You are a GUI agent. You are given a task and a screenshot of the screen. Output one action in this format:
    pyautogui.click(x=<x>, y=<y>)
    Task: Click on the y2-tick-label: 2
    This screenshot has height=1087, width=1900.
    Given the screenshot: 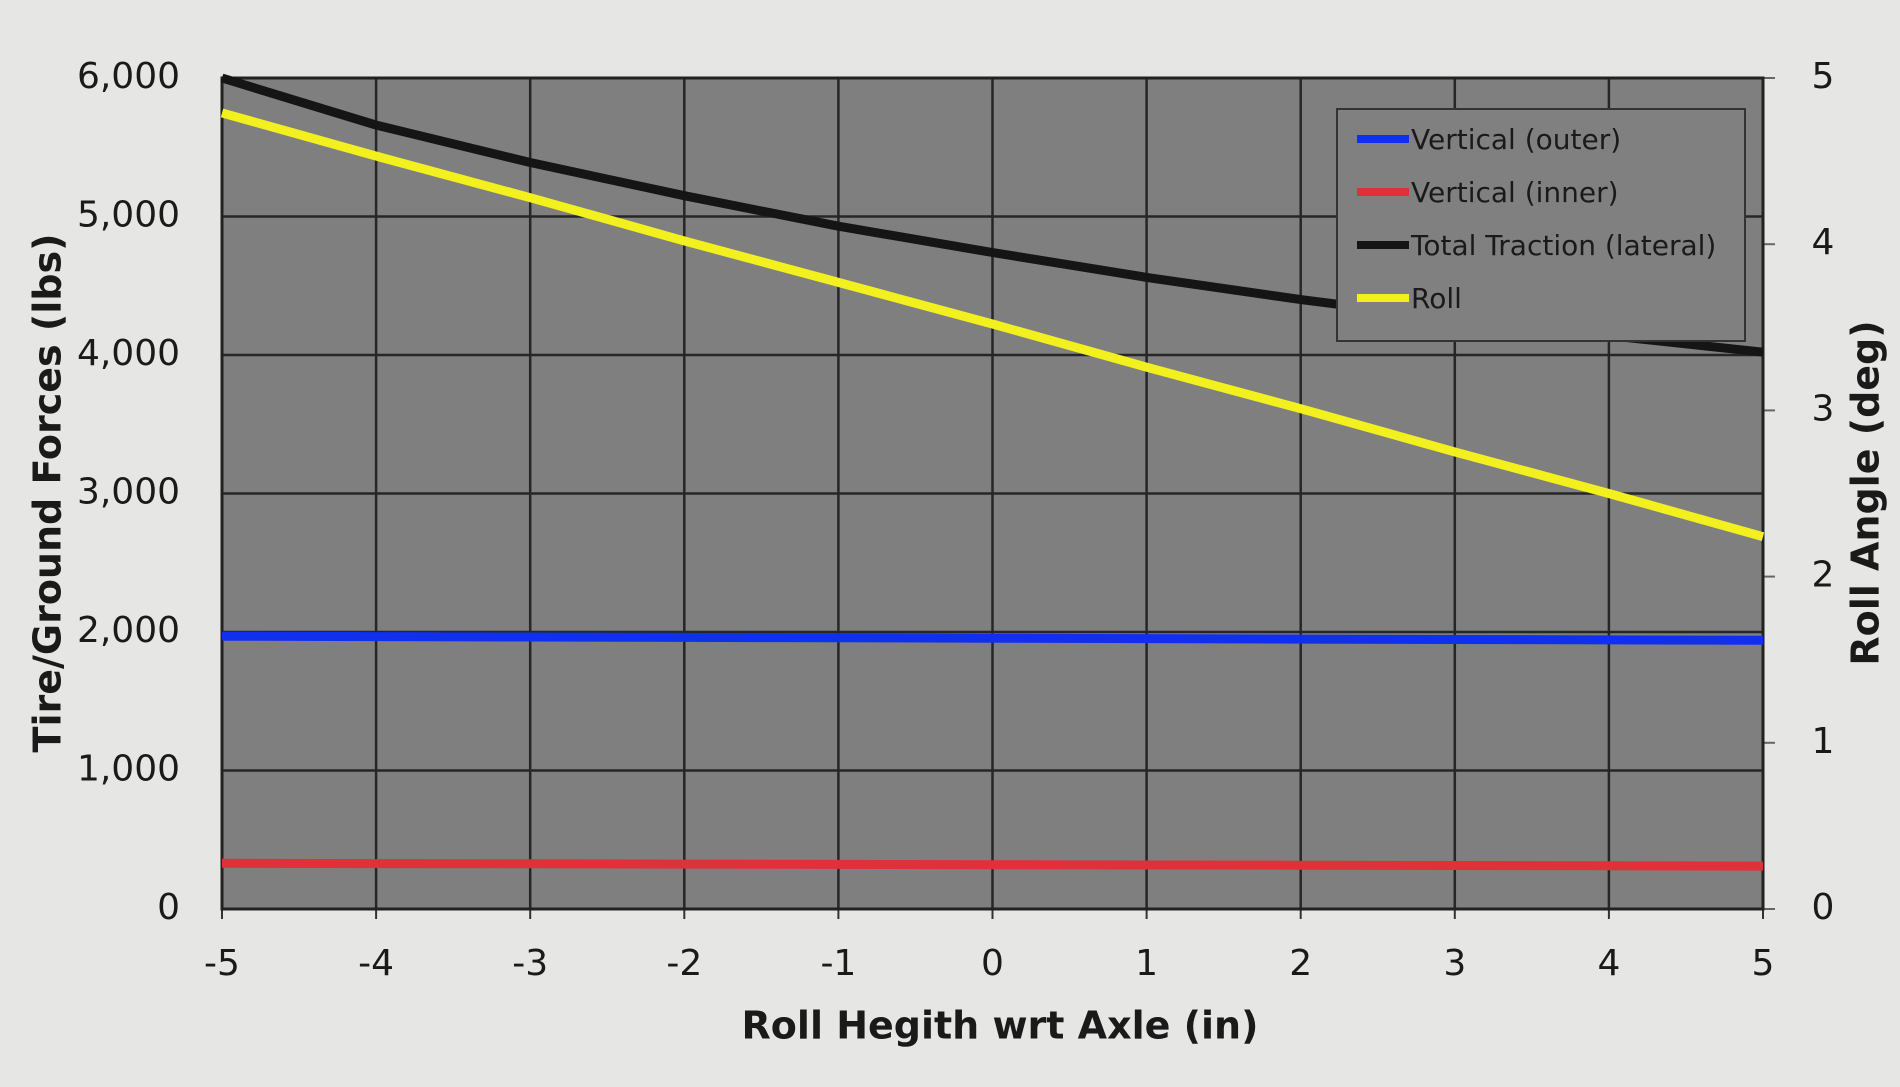 What is the action you would take?
    pyautogui.click(x=1823, y=575)
    